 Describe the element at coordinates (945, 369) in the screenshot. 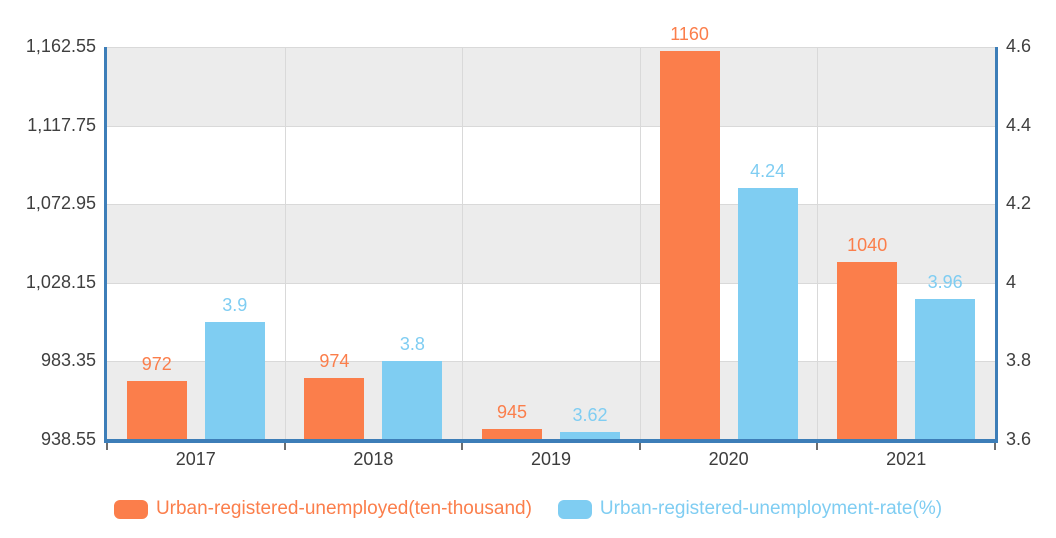

I see `bar-rate-2021` at that location.